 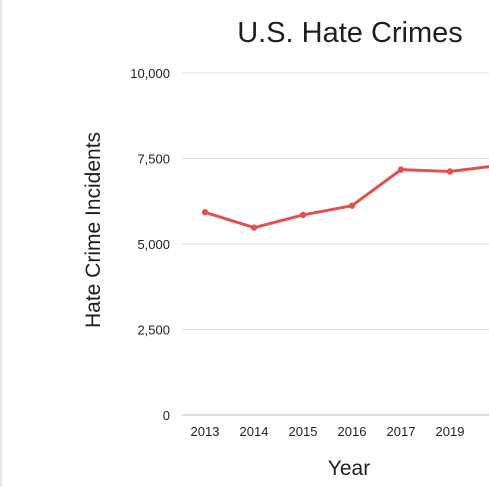 I want to click on left-border, so click(x=1, y=243).